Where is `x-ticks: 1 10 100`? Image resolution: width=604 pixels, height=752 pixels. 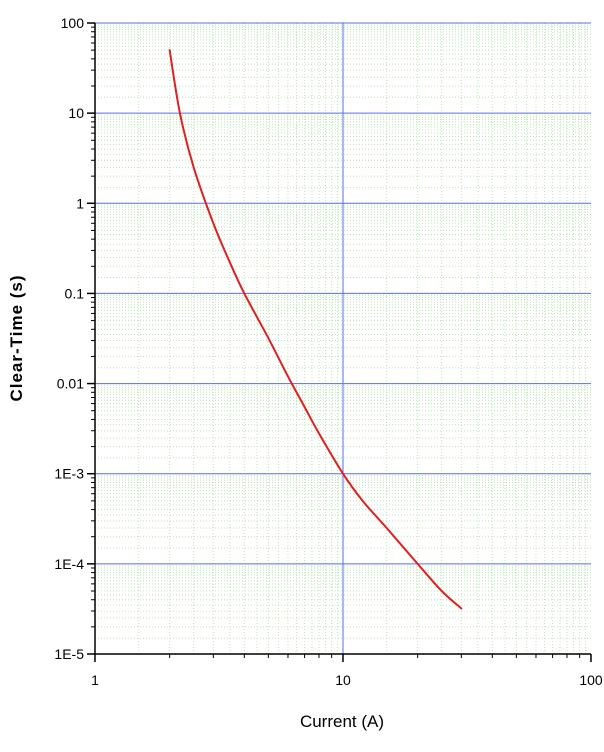 x-ticks: 1 10 100 is located at coordinates (347, 671).